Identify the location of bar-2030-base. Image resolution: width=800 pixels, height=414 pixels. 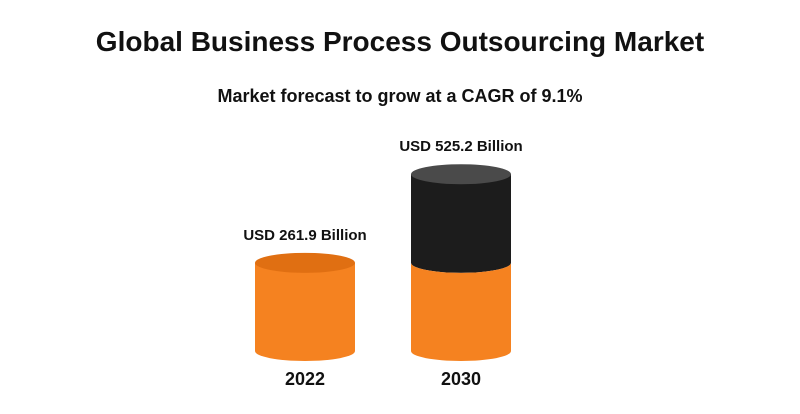
(461, 311).